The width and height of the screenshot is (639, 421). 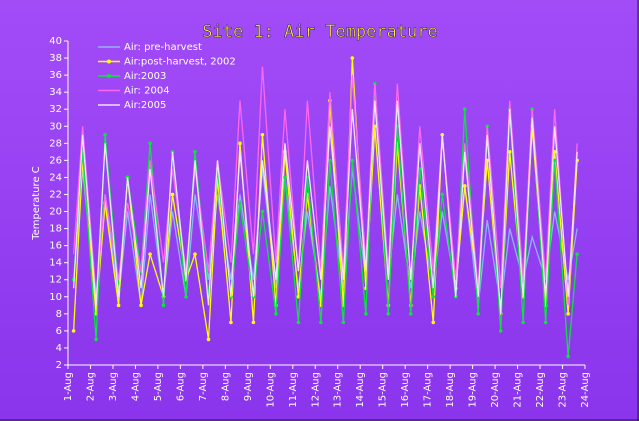 What do you see at coordinates (518, 390) in the screenshot?
I see `x-tick-label: 21-Aug` at bounding box center [518, 390].